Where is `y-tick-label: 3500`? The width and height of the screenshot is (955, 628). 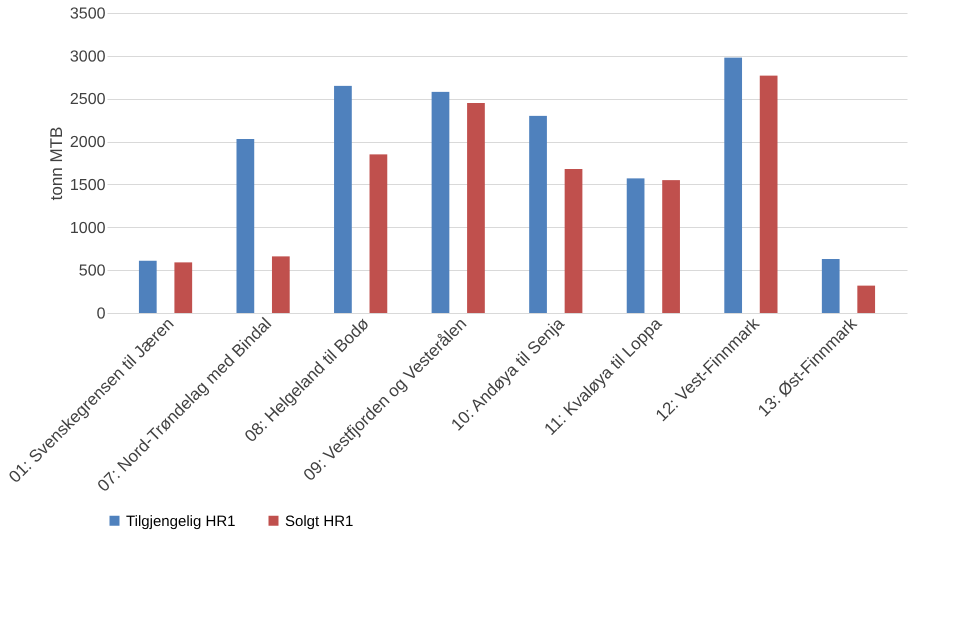
y-tick-label: 3500 is located at coordinates (88, 14).